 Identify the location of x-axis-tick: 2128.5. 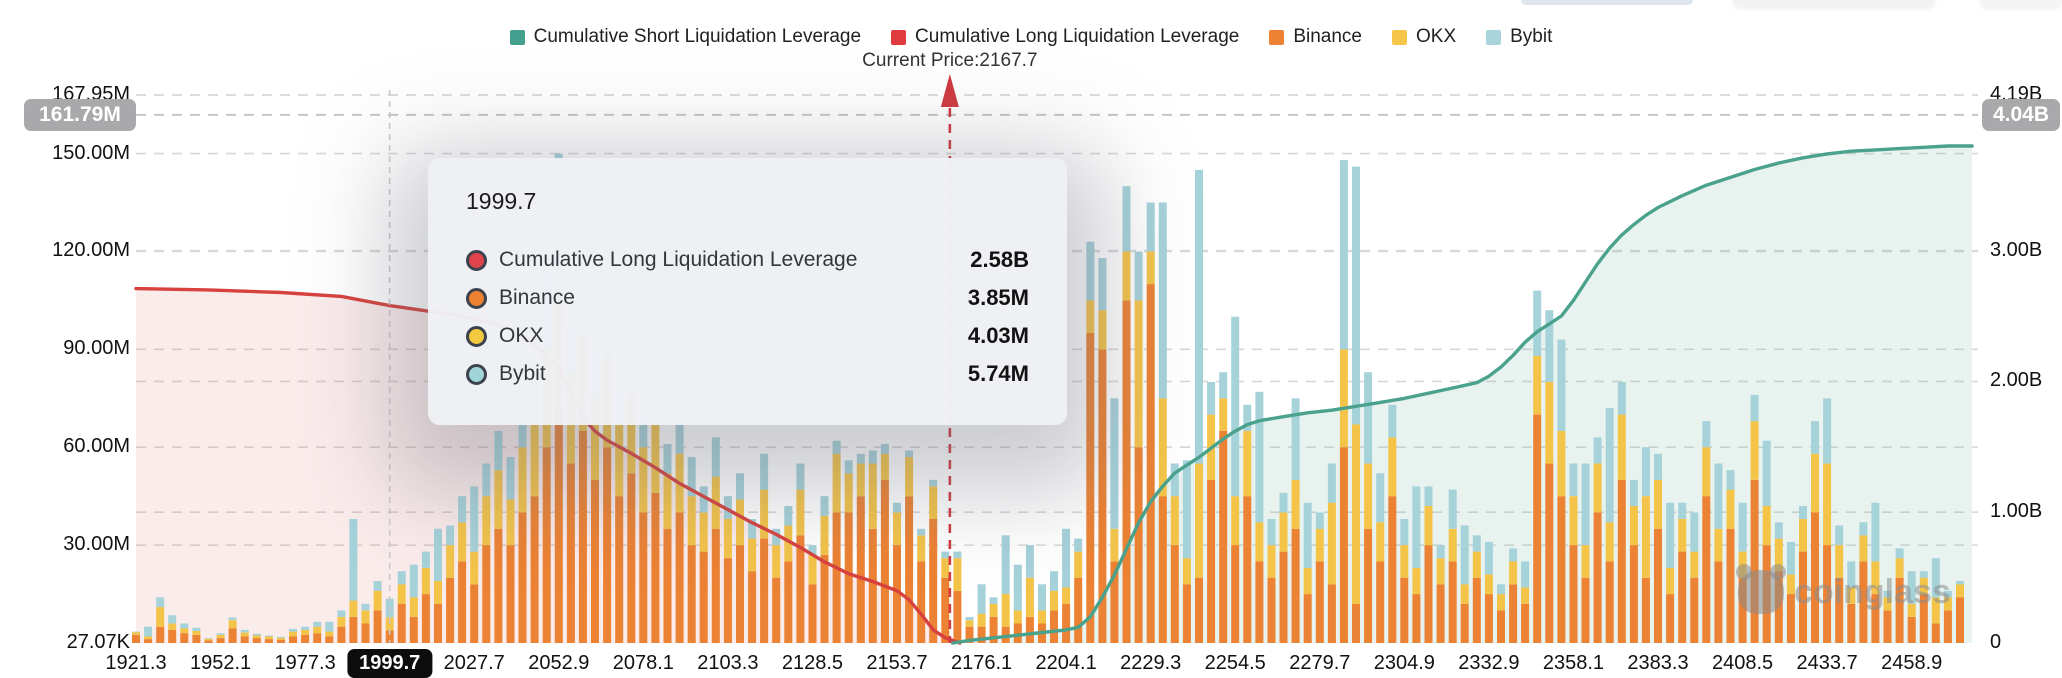
(812, 663).